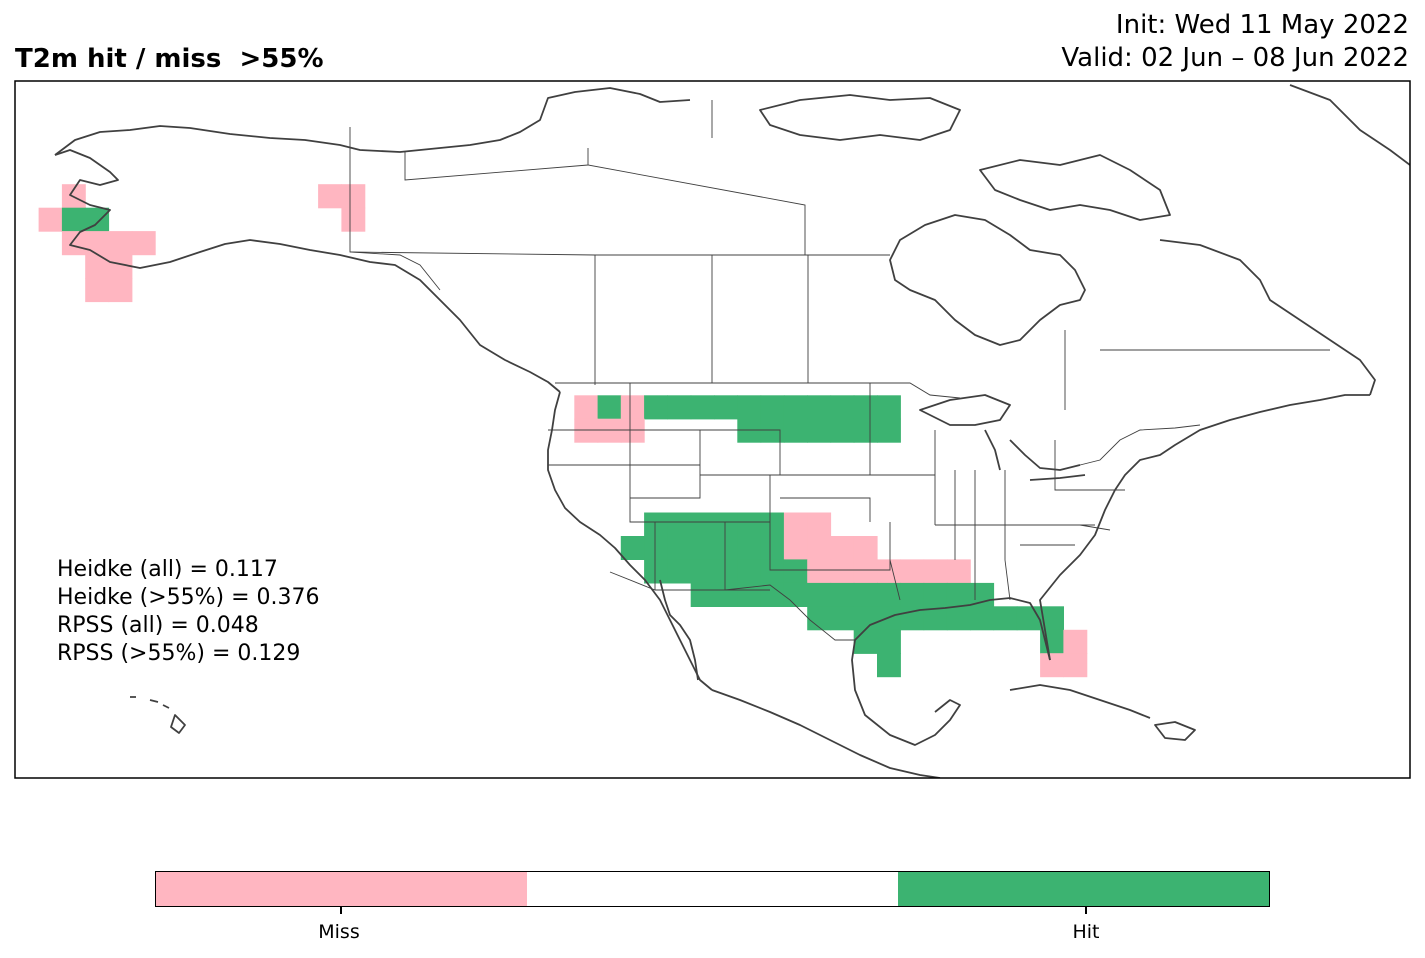  I want to click on heidke-all-score: Heidke (all) = 0.117, so click(167, 569).